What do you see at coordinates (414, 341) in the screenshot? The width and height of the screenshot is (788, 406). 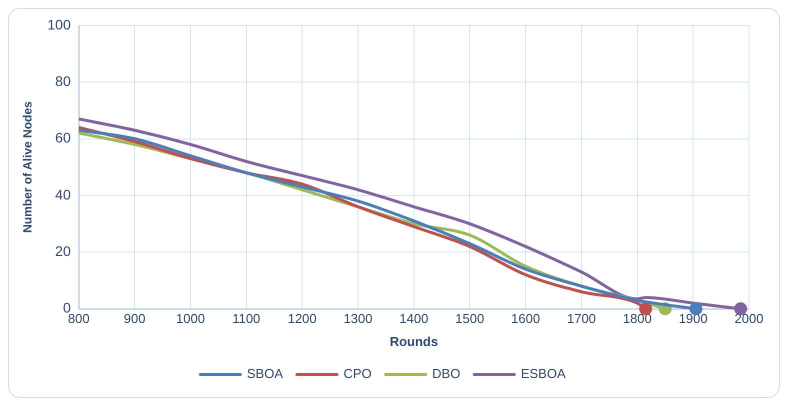 I see `x-axis-title: Rounds` at bounding box center [414, 341].